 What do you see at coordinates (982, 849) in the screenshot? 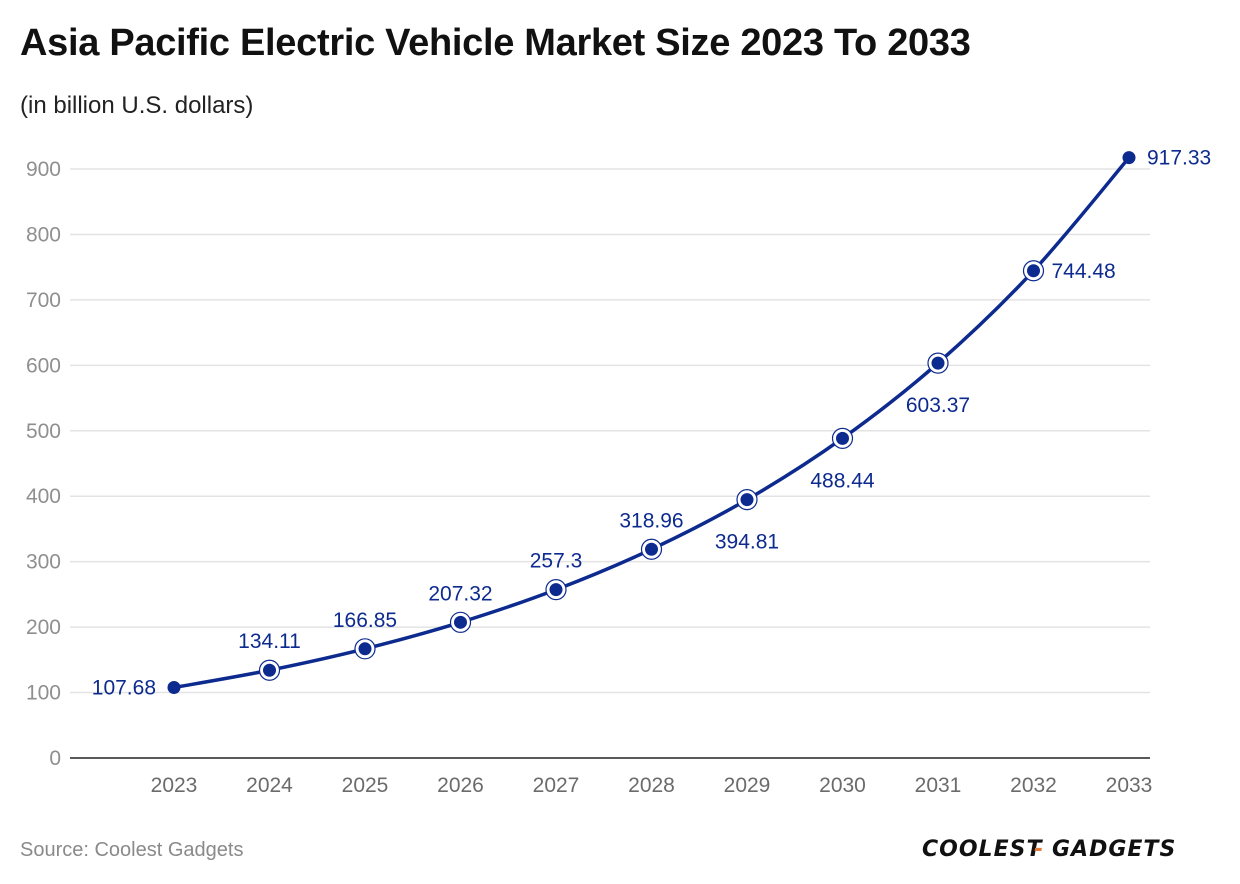
I see `logo-text-left: COOLEST` at bounding box center [982, 849].